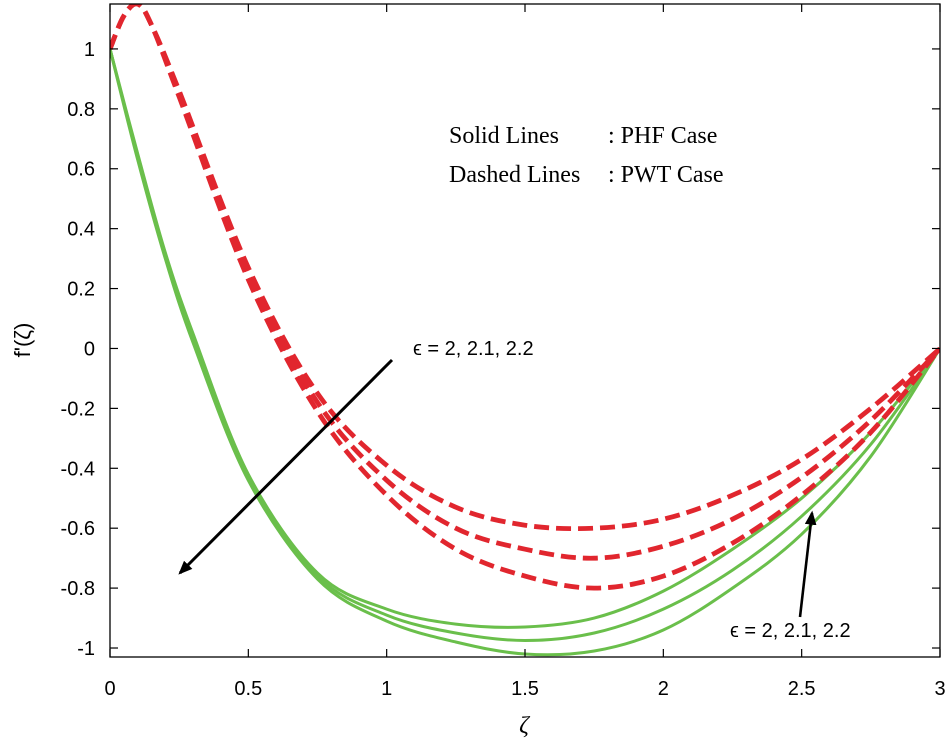 The image size is (947, 744). What do you see at coordinates (525, 689) in the screenshot?
I see `x-tick-label: 1.5` at bounding box center [525, 689].